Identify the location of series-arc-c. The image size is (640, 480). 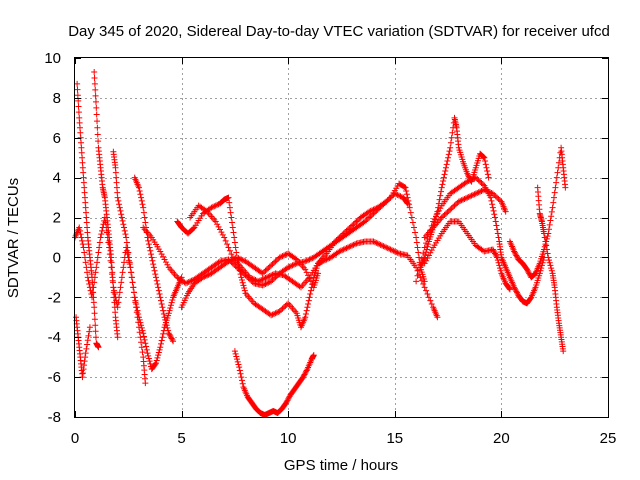
(106, 204).